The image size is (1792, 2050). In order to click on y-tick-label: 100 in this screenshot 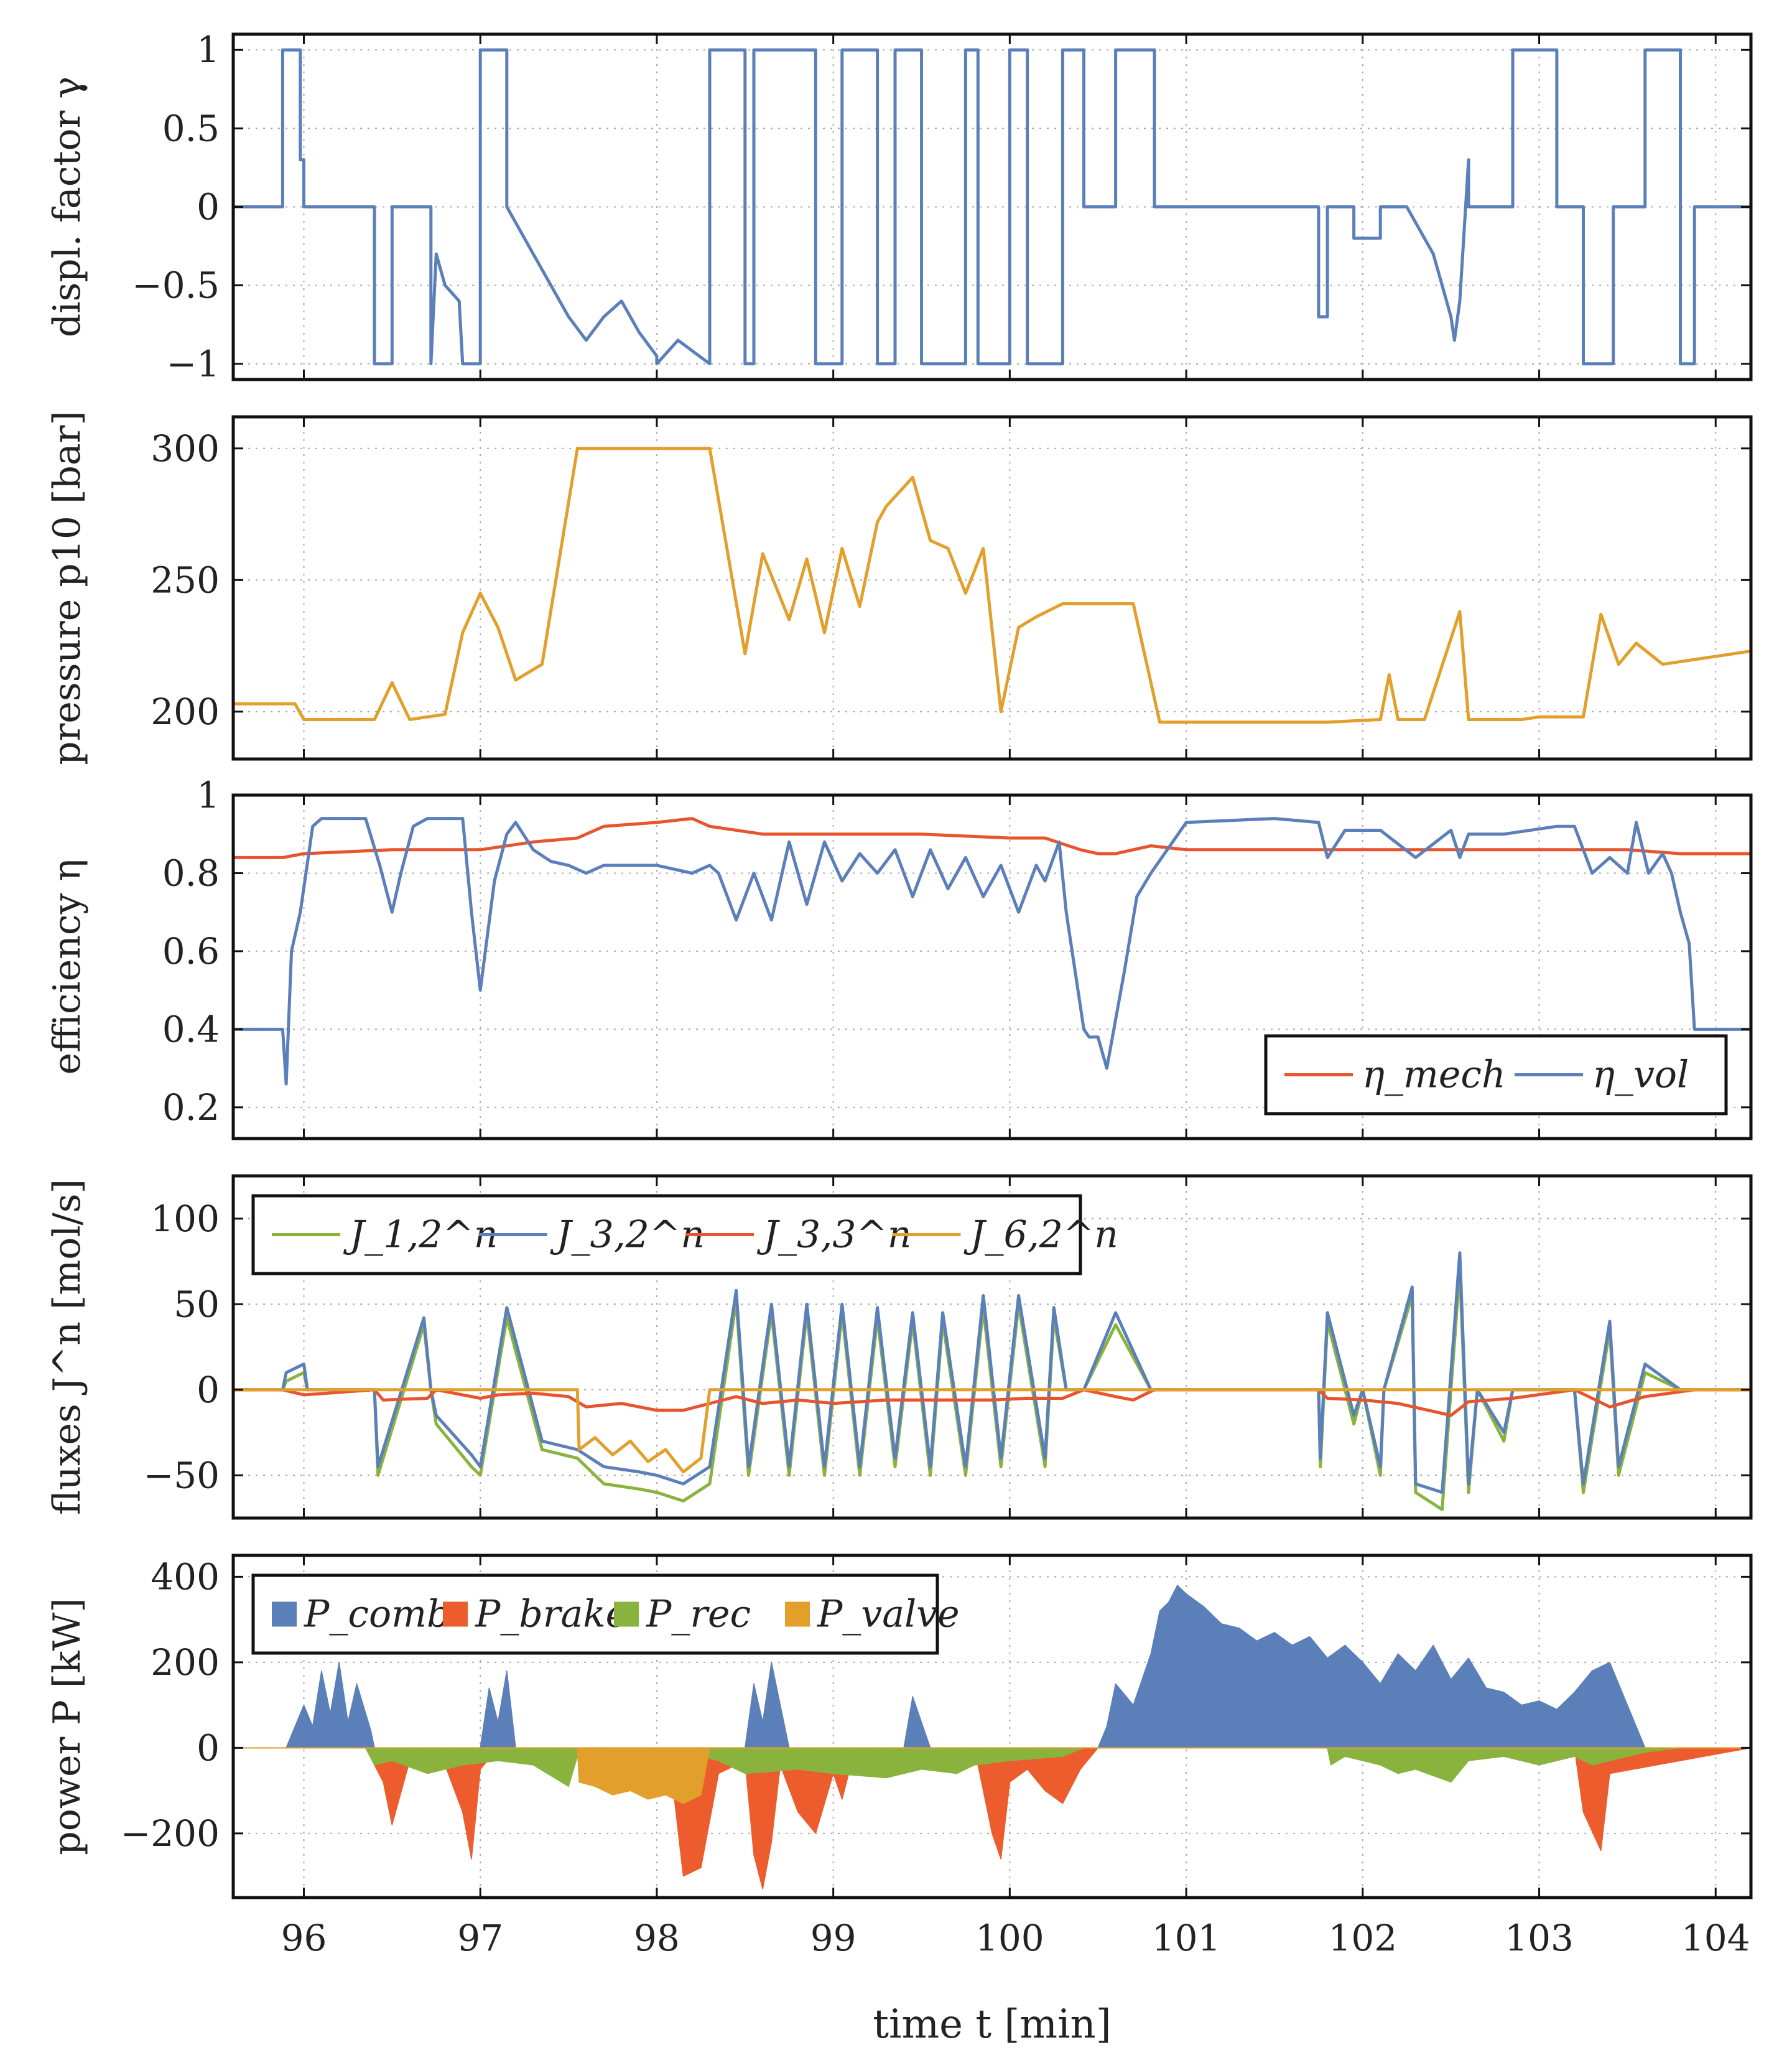, I will do `click(186, 1219)`.